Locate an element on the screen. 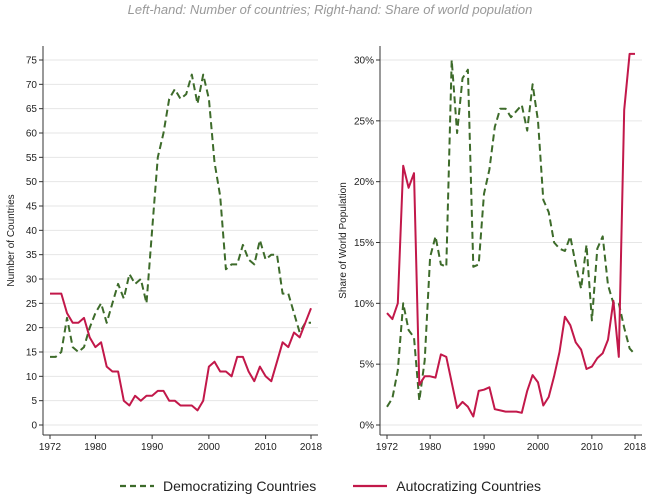 This screenshot has height=504, width=660. y-tick-label: 75 is located at coordinates (32, 61).